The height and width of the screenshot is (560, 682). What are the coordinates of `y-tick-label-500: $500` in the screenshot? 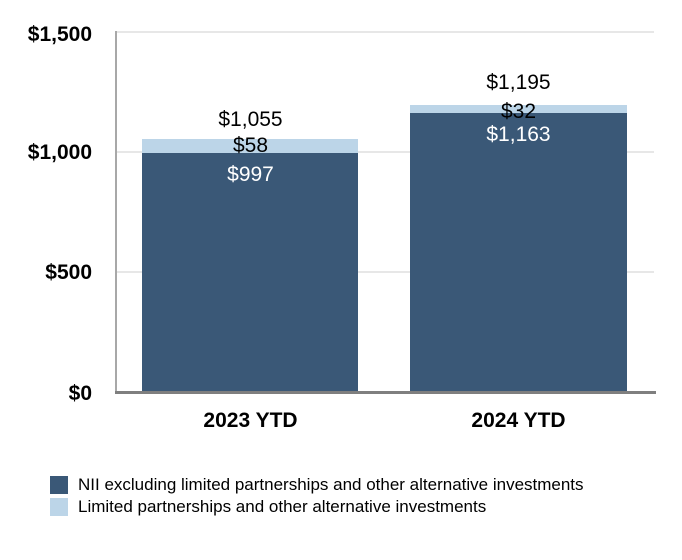 It's located at (68, 272).